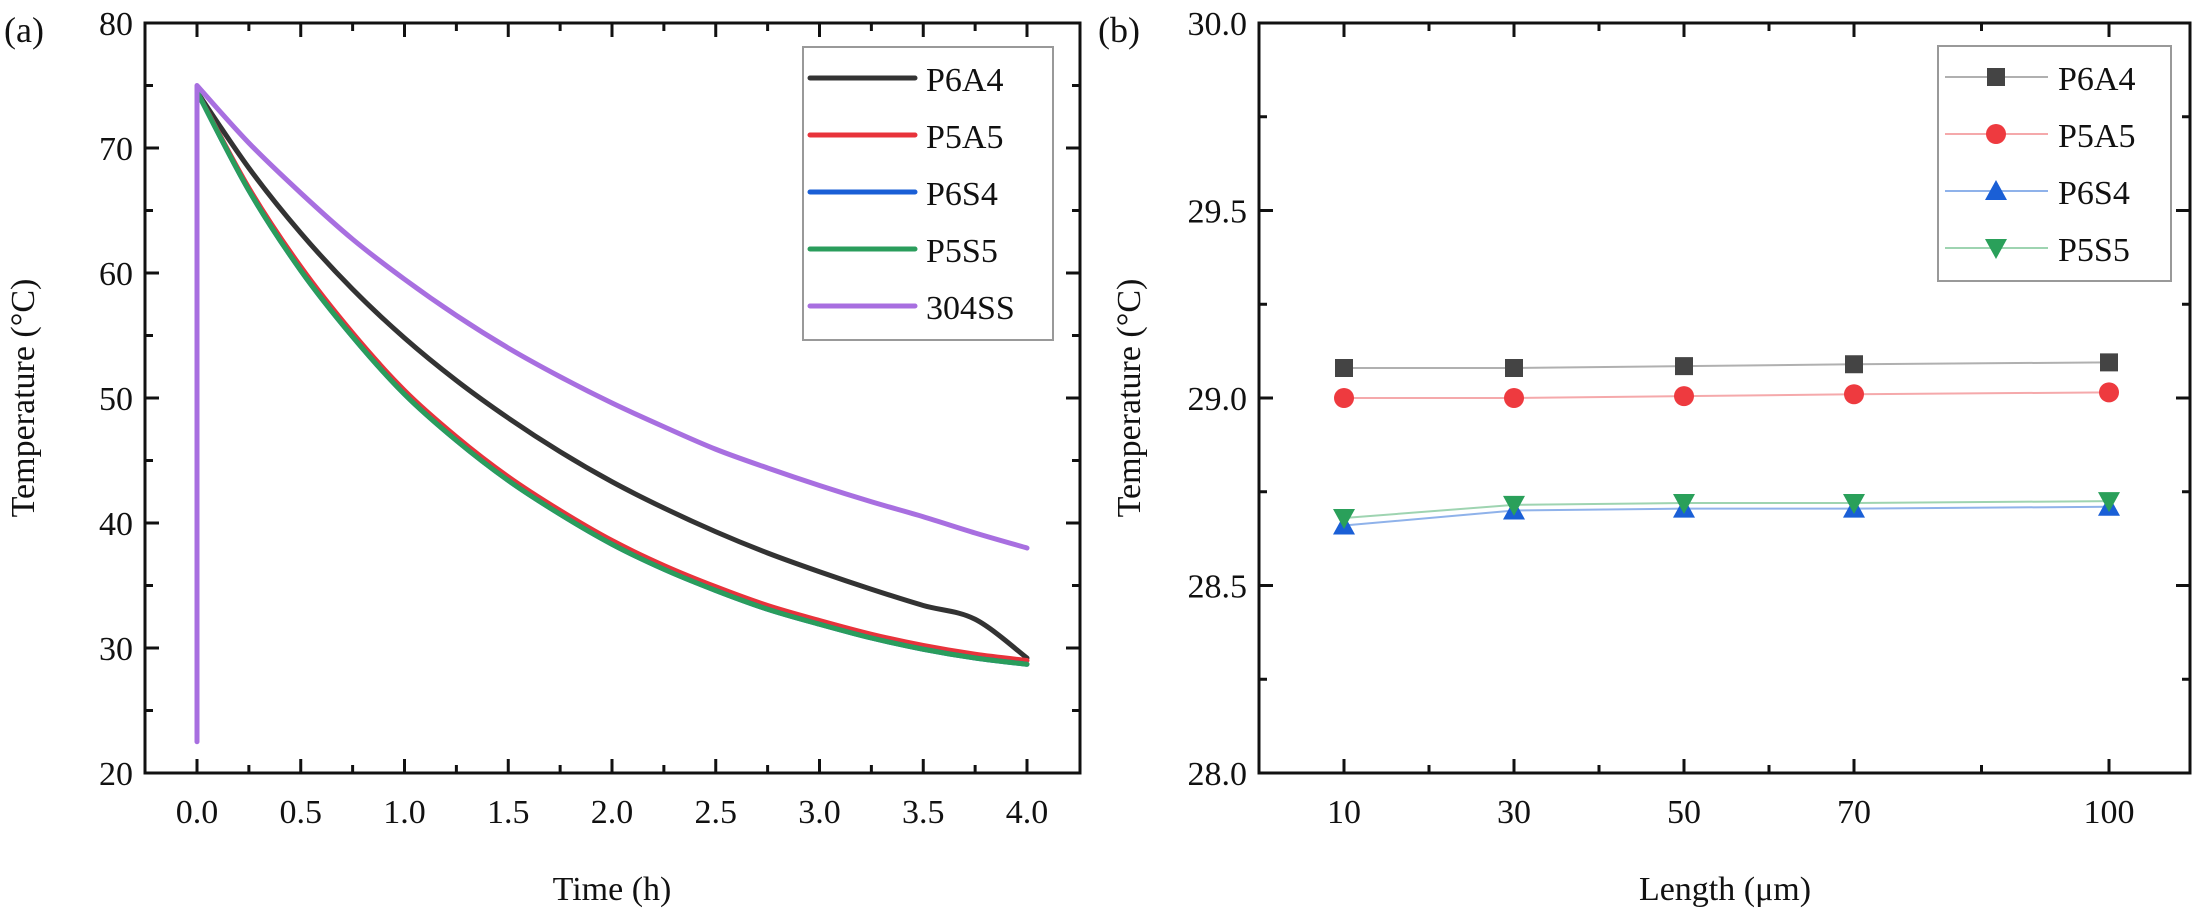 This screenshot has width=2205, height=918. I want to click on y-tick-label: 30.0, so click(1218, 24).